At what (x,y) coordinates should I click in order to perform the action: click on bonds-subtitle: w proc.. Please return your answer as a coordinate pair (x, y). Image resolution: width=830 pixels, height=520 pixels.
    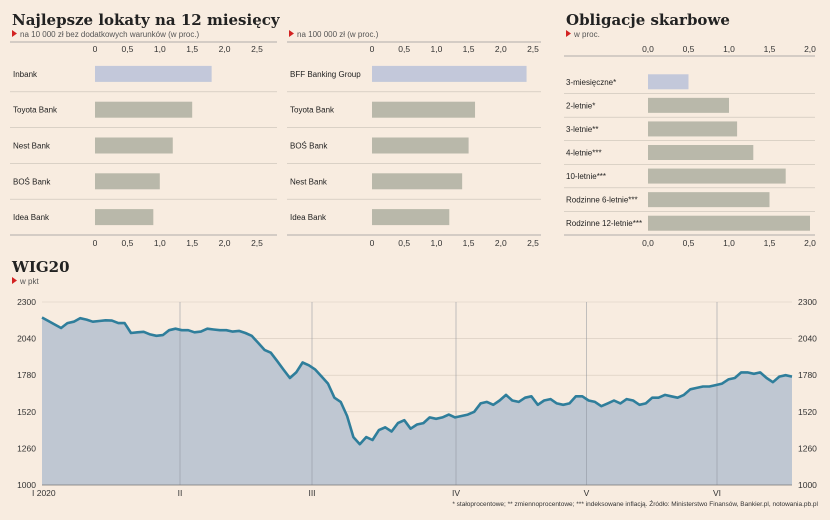
    Looking at the image, I should click on (586, 34).